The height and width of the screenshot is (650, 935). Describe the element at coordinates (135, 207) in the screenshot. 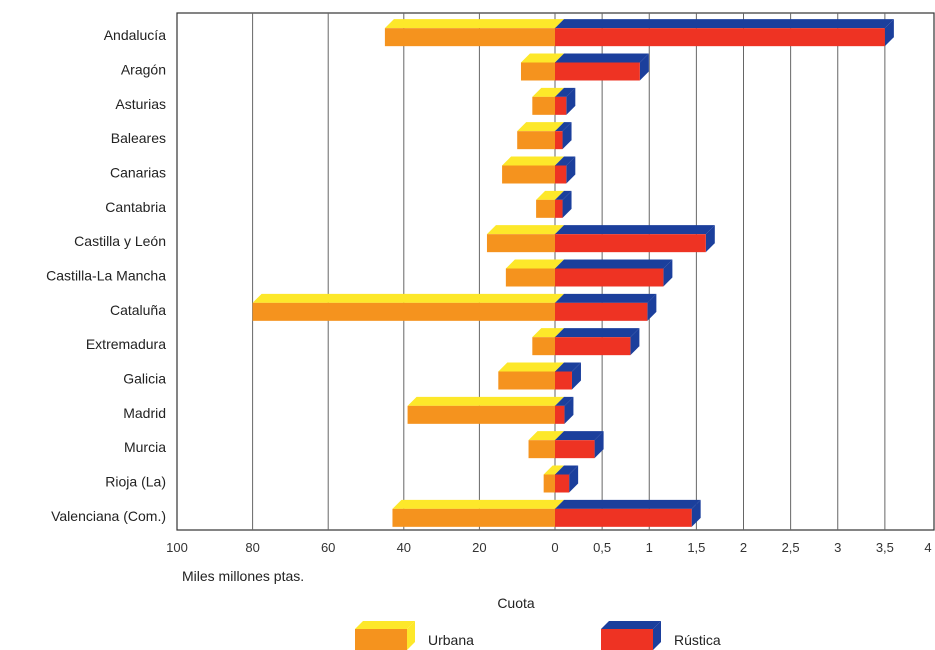

I see `category-label: Cantabria` at that location.